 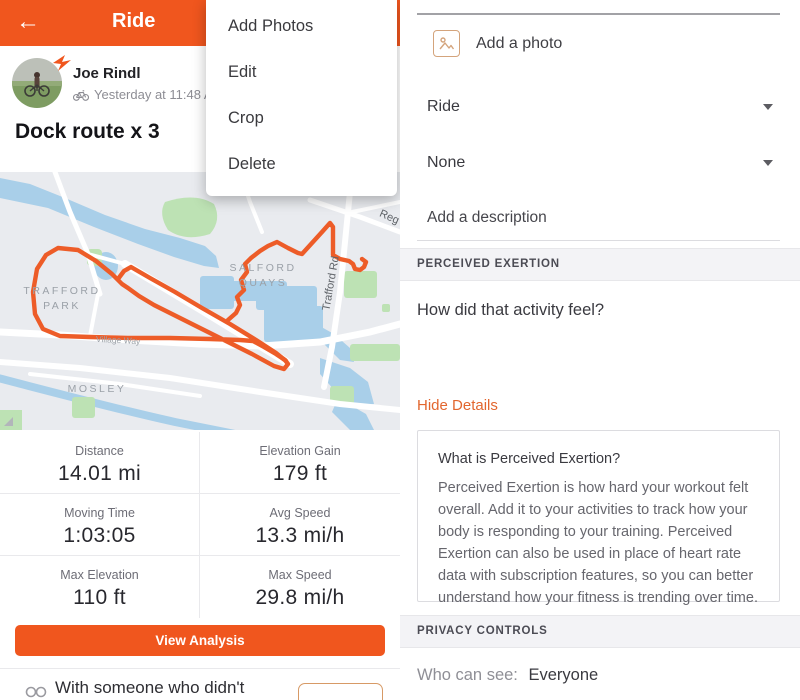 I want to click on stat-label: Max Speed, so click(x=300, y=575).